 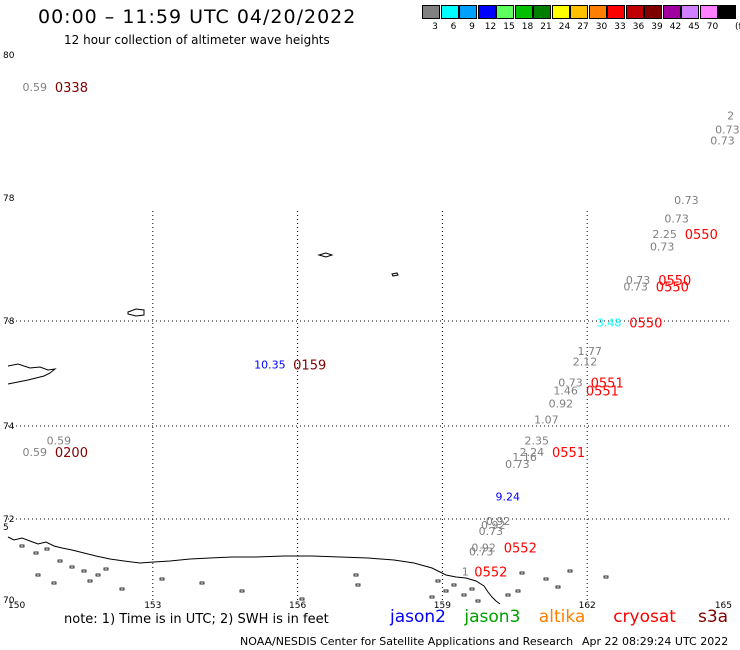 What do you see at coordinates (664, 234) in the screenshot?
I see `swh-value: 2.25` at bounding box center [664, 234].